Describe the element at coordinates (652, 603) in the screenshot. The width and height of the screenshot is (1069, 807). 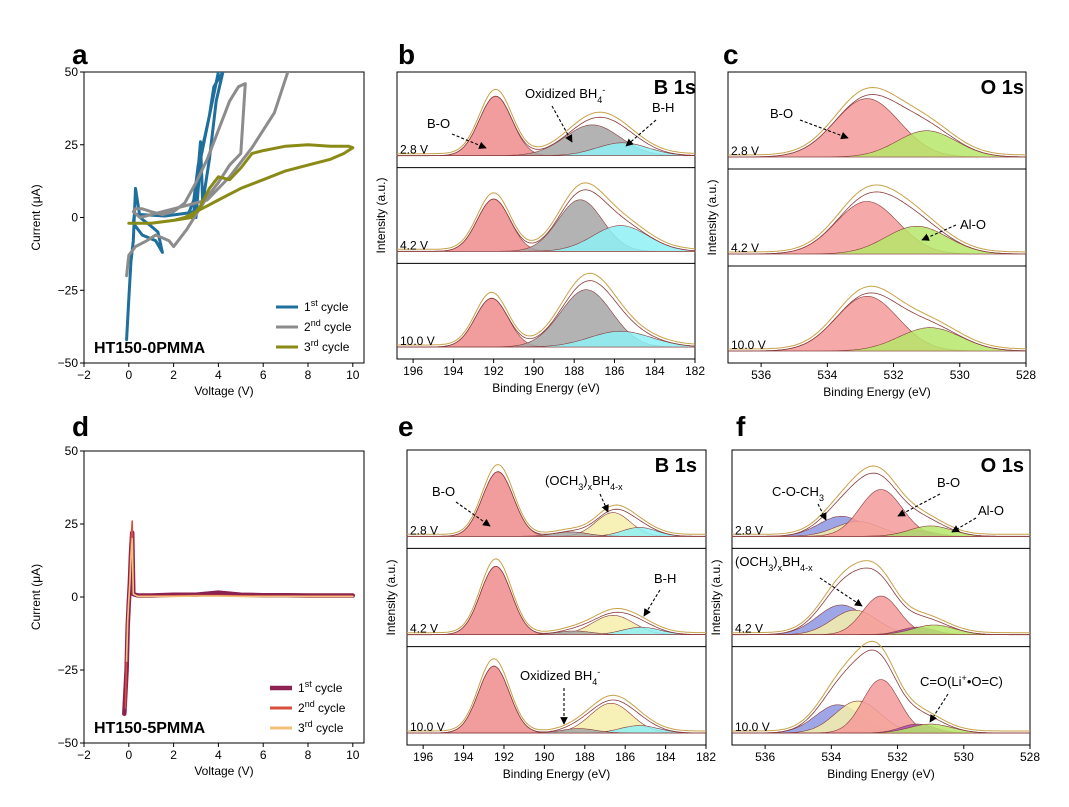
I see `annotation-b-h-arrow` at that location.